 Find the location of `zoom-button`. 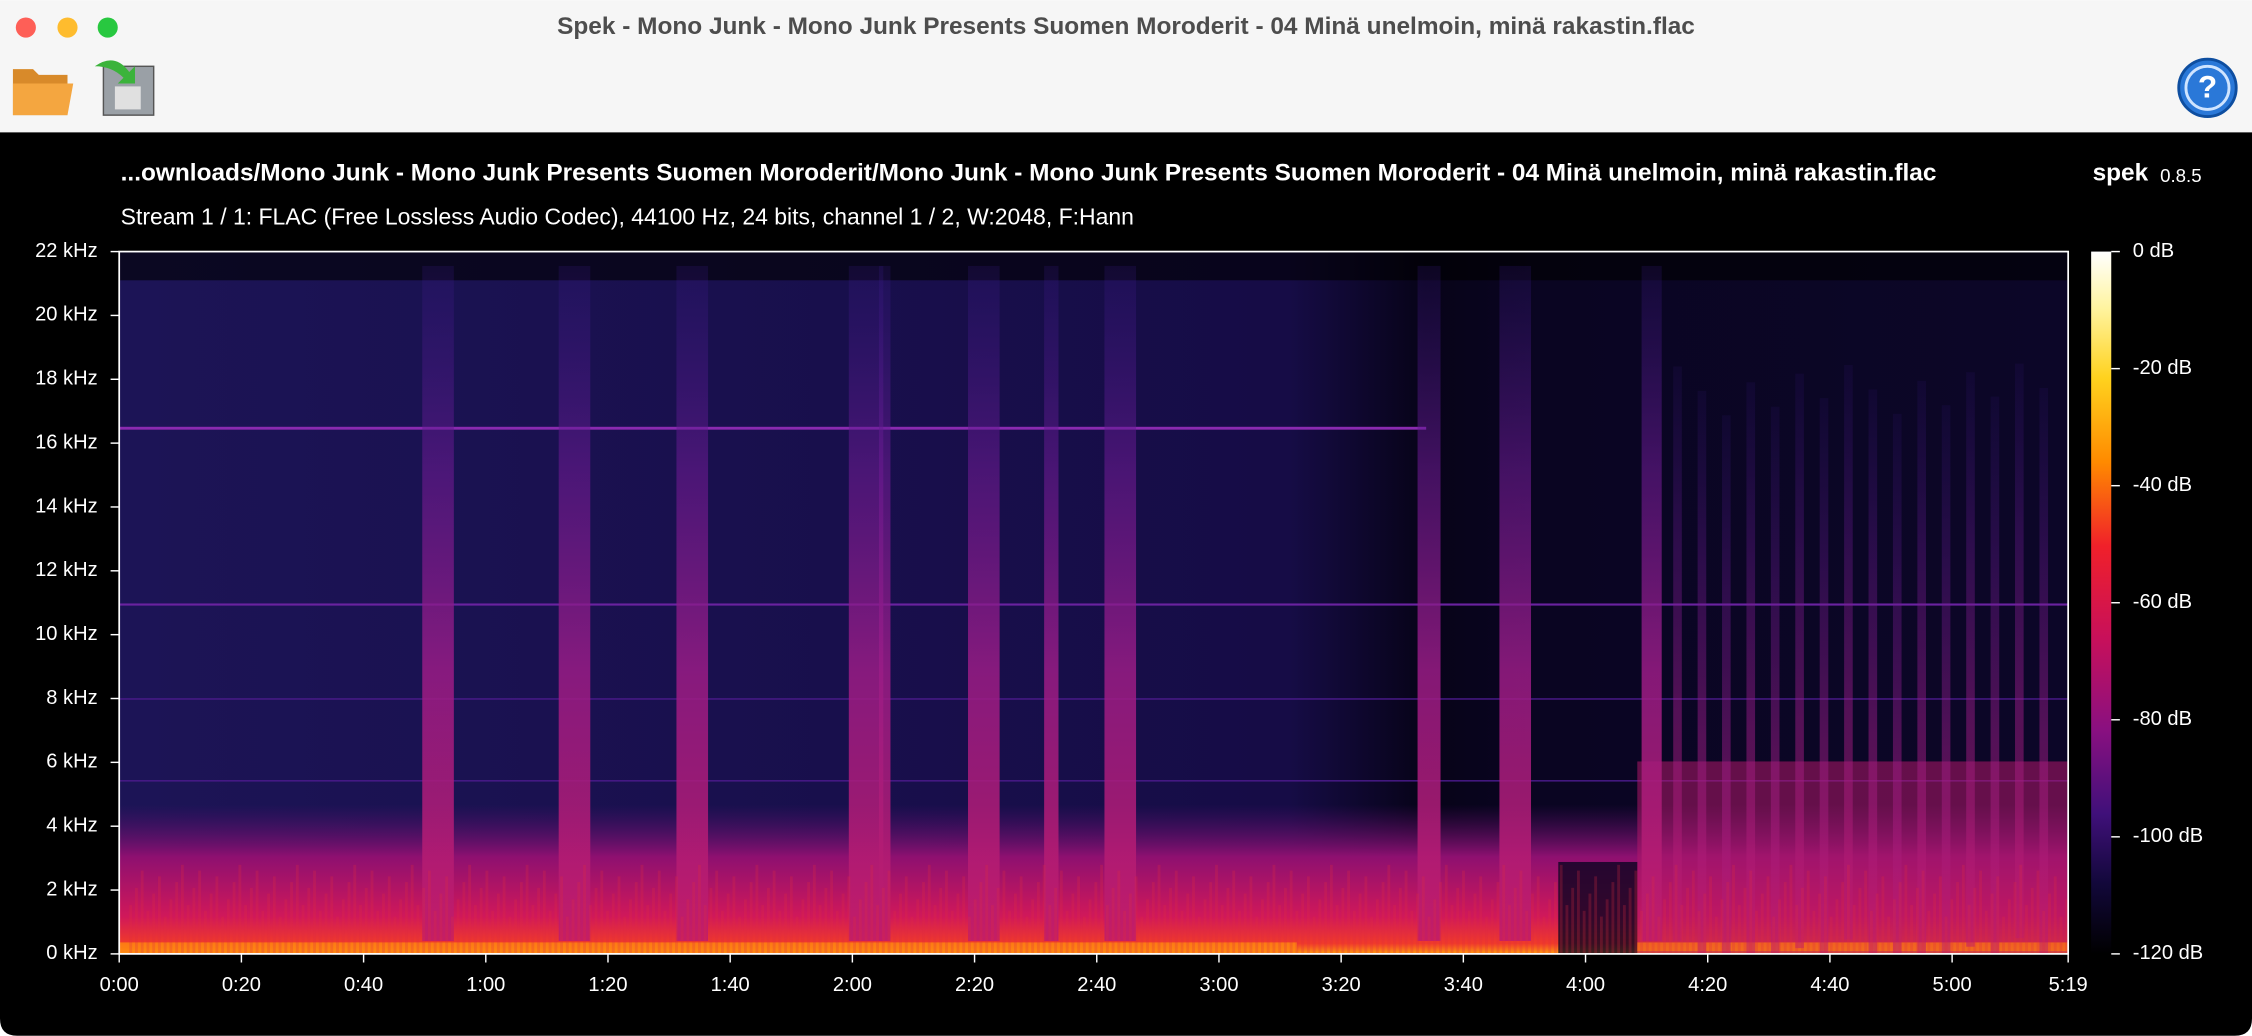

zoom-button is located at coordinates (107, 27).